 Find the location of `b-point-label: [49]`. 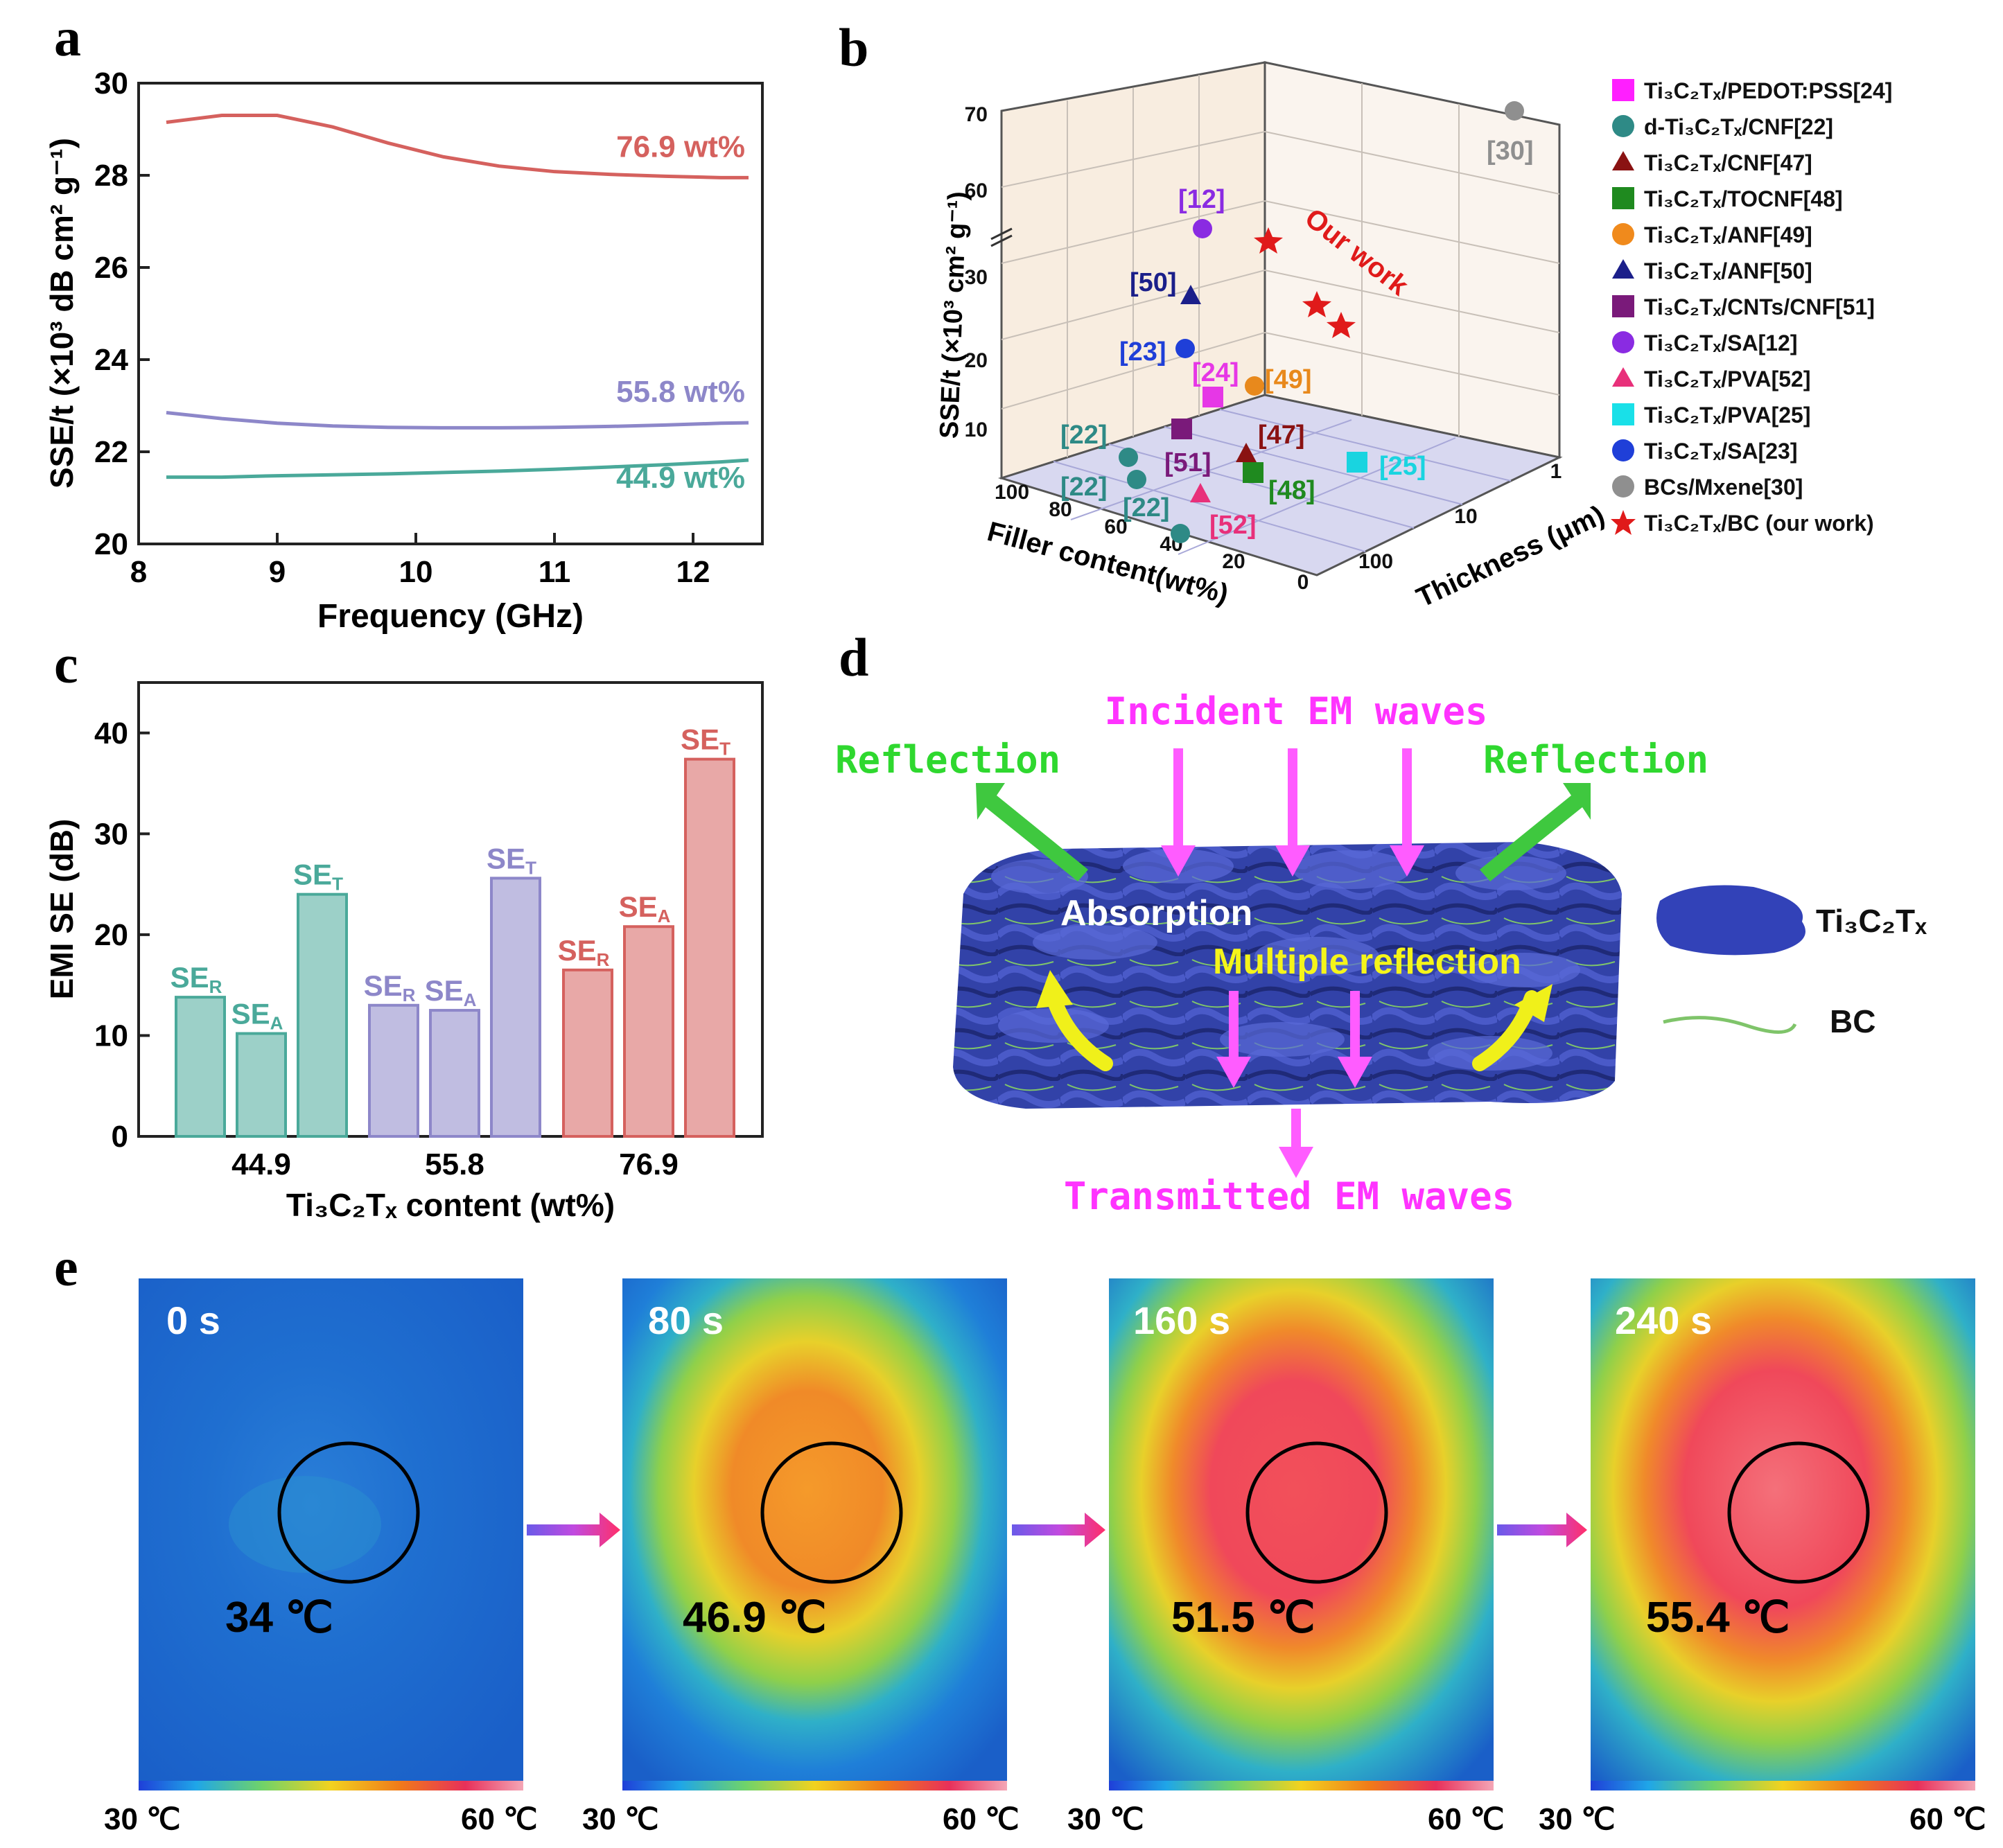

b-point-label: [49] is located at coordinates (1288, 379).